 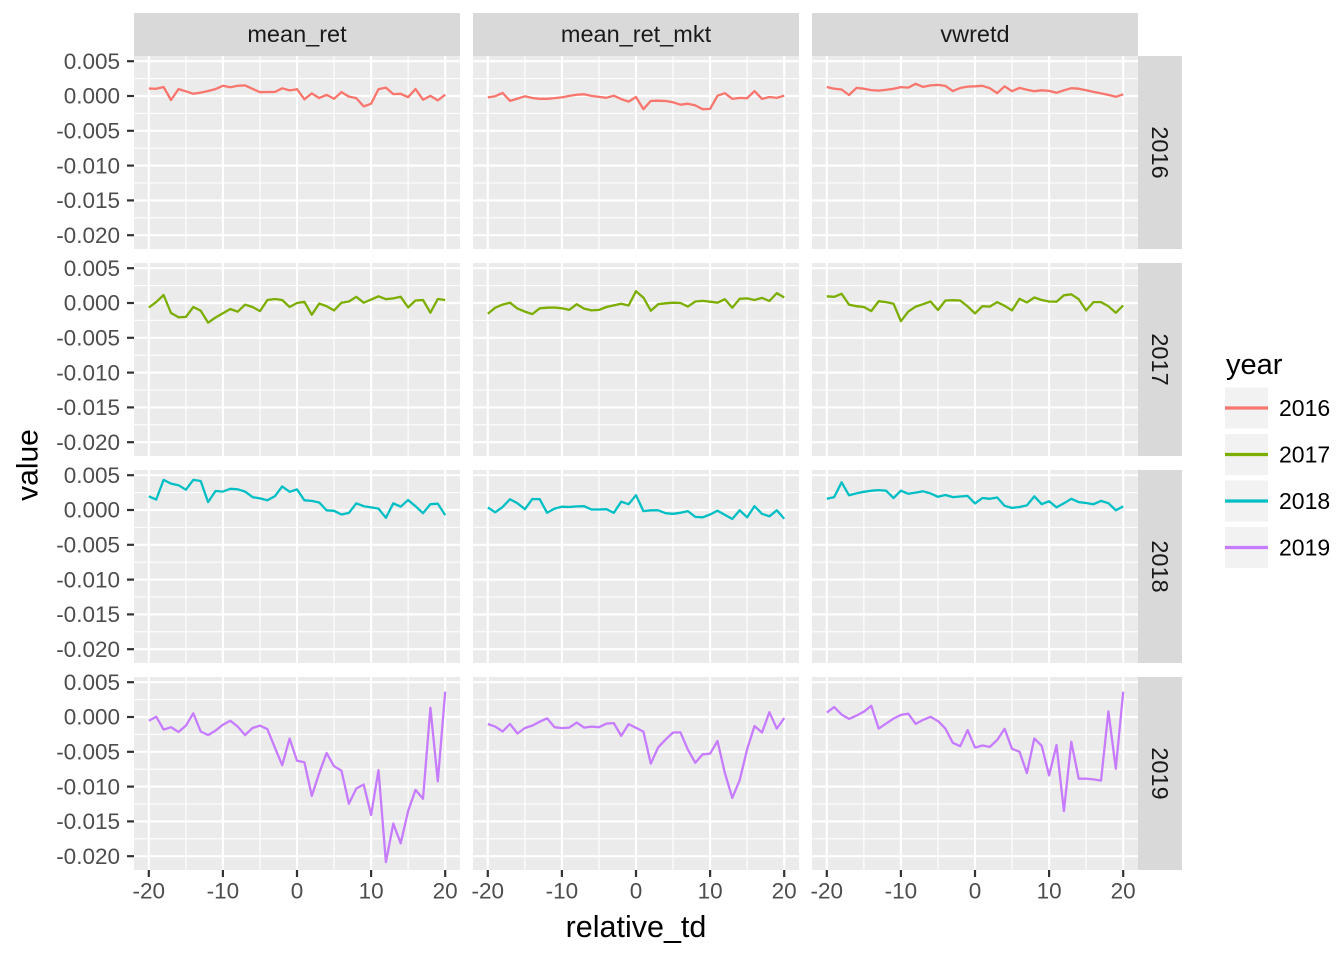 I want to click on svg-text: mean_ret_mkt, so click(x=636, y=34).